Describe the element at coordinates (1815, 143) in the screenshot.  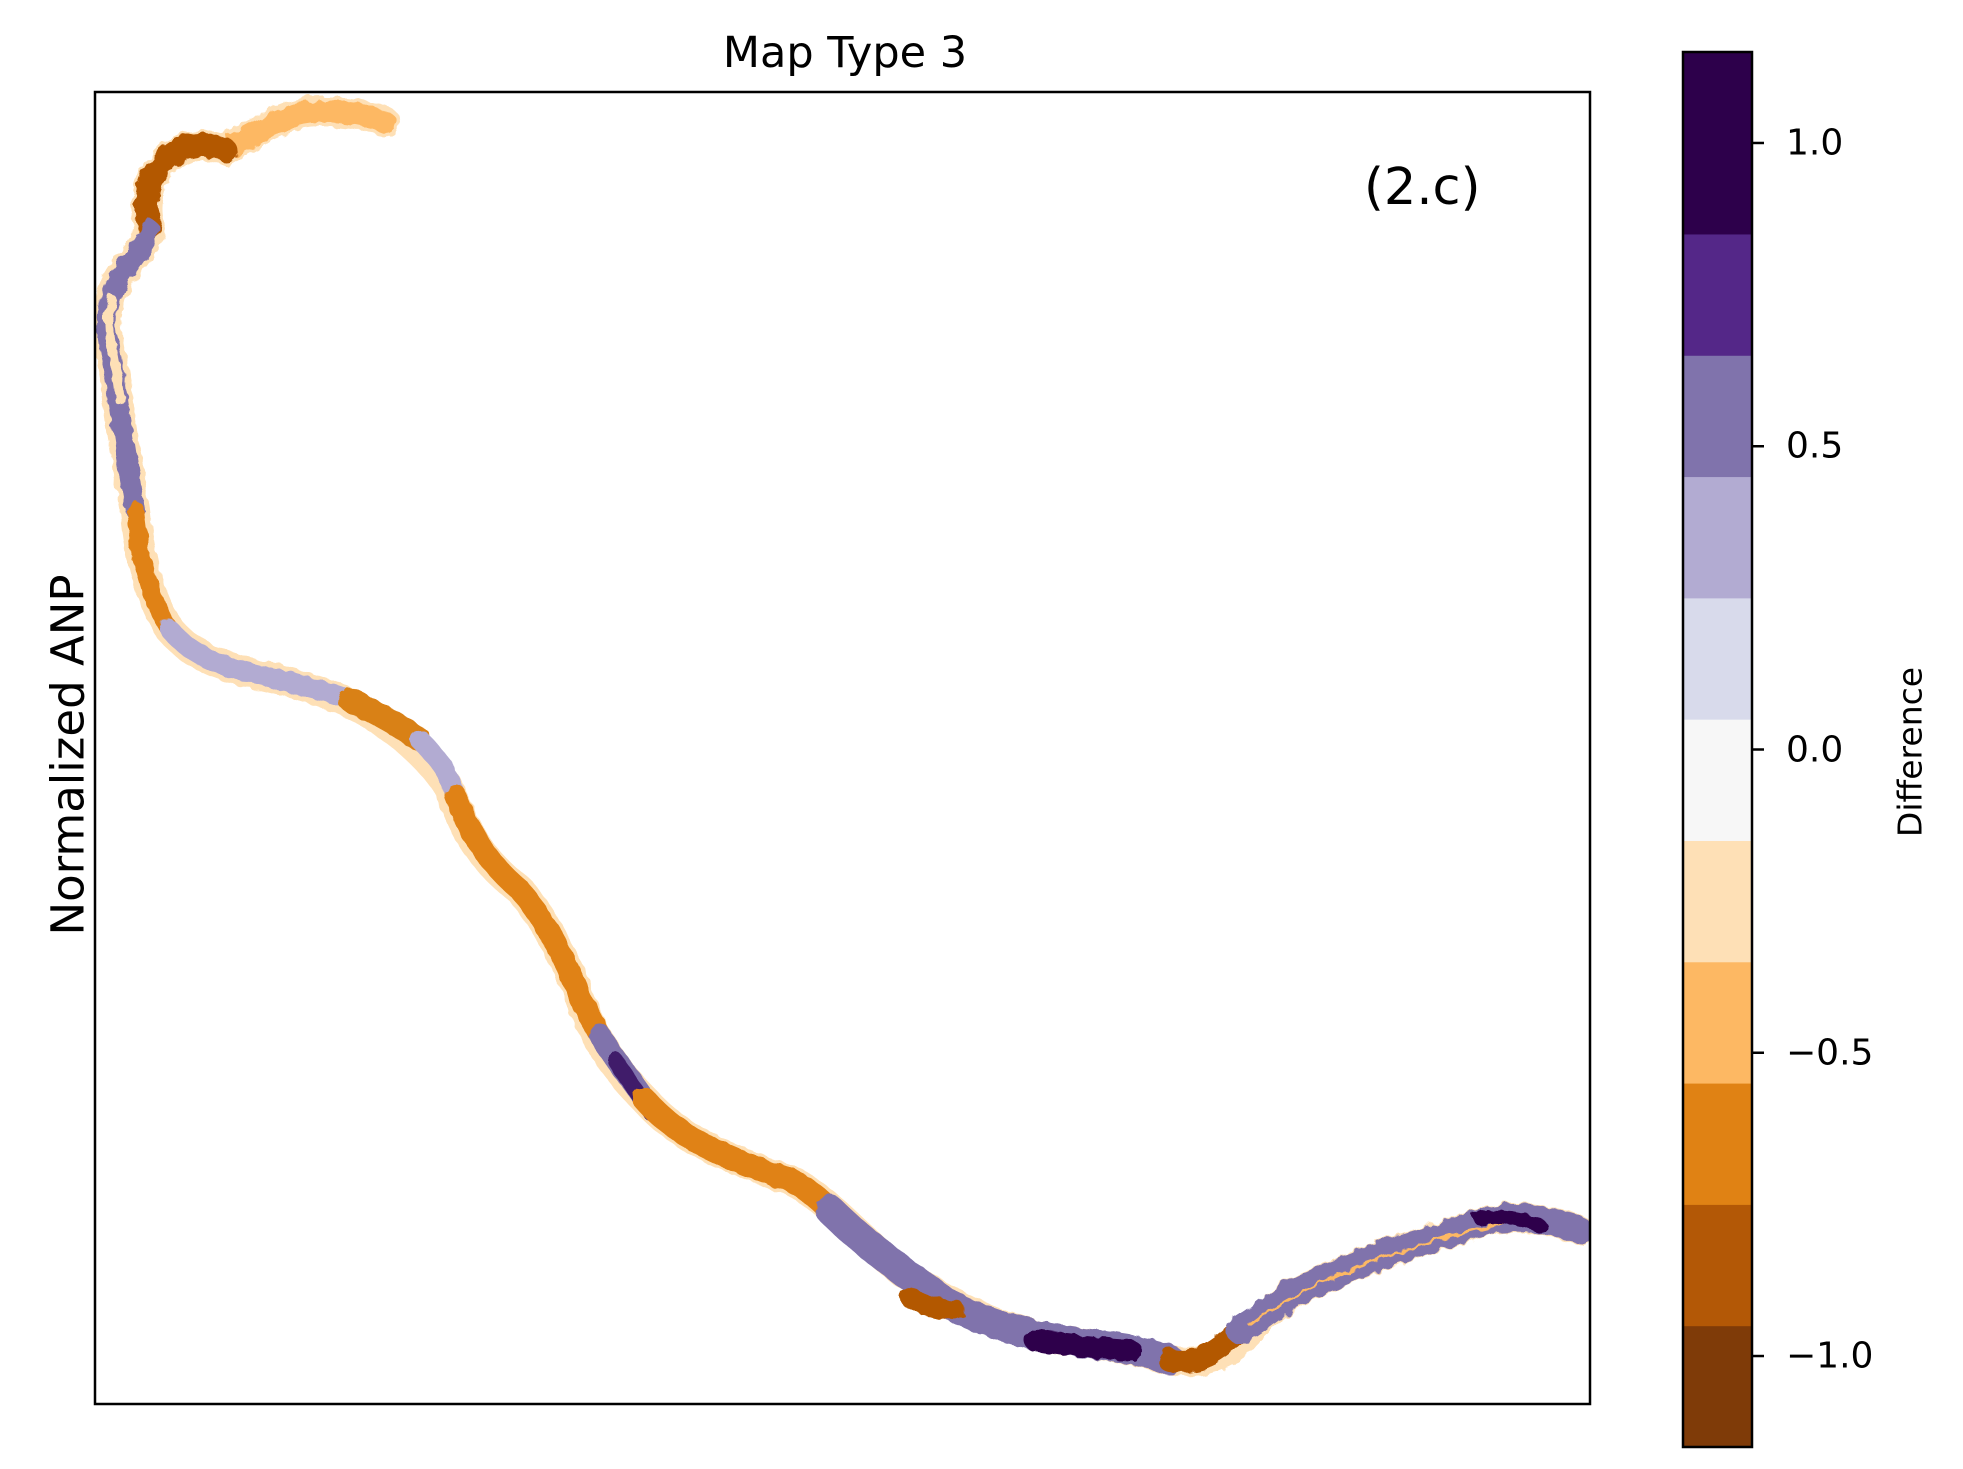
I see `colorbar-tick-label: 1.0` at that location.